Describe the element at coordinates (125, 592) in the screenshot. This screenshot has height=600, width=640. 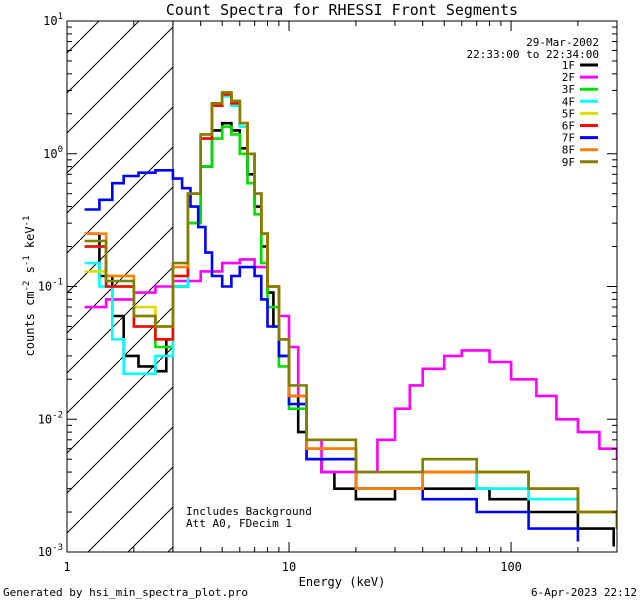
I see `footer-generator: Generated by hsi_min_spectra_plot.pro` at that location.